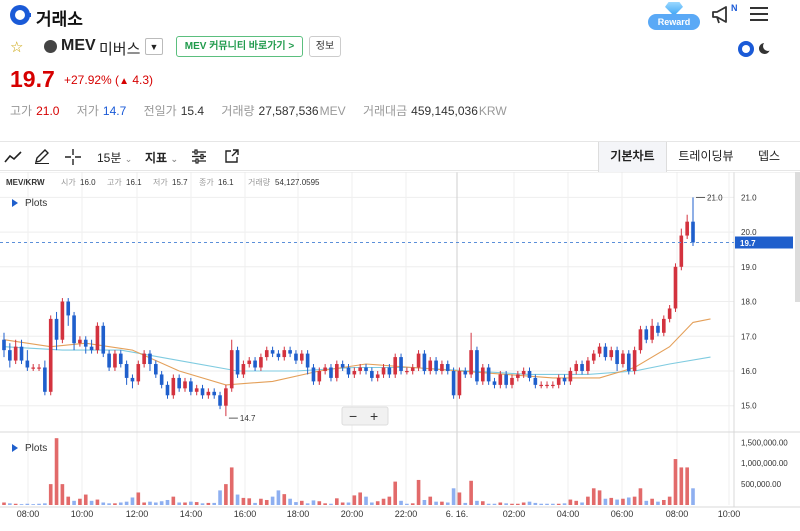 Image resolution: width=800 pixels, height=531 pixels. What do you see at coordinates (374, 416) in the screenshot?
I see `zoom-in-button: +` at bounding box center [374, 416].